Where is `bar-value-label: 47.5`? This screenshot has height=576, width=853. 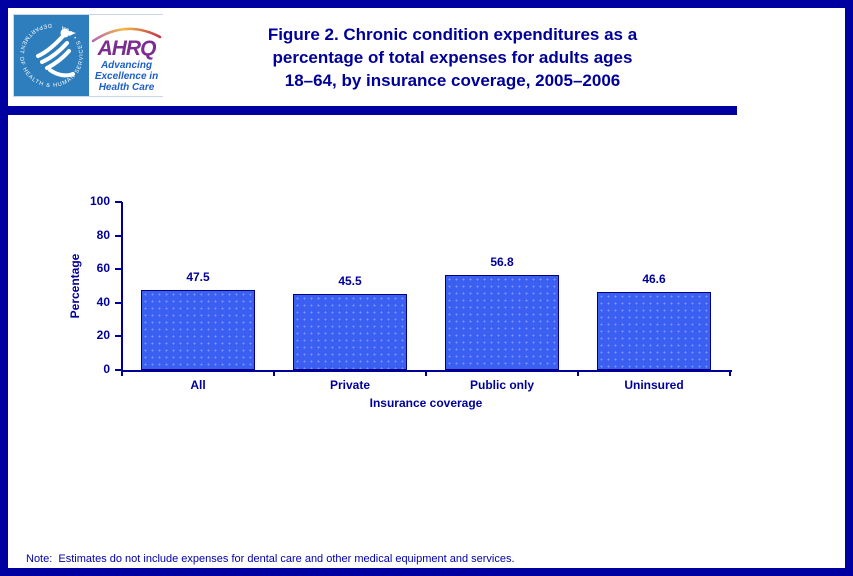 bar-value-label: 47.5 is located at coordinates (198, 277).